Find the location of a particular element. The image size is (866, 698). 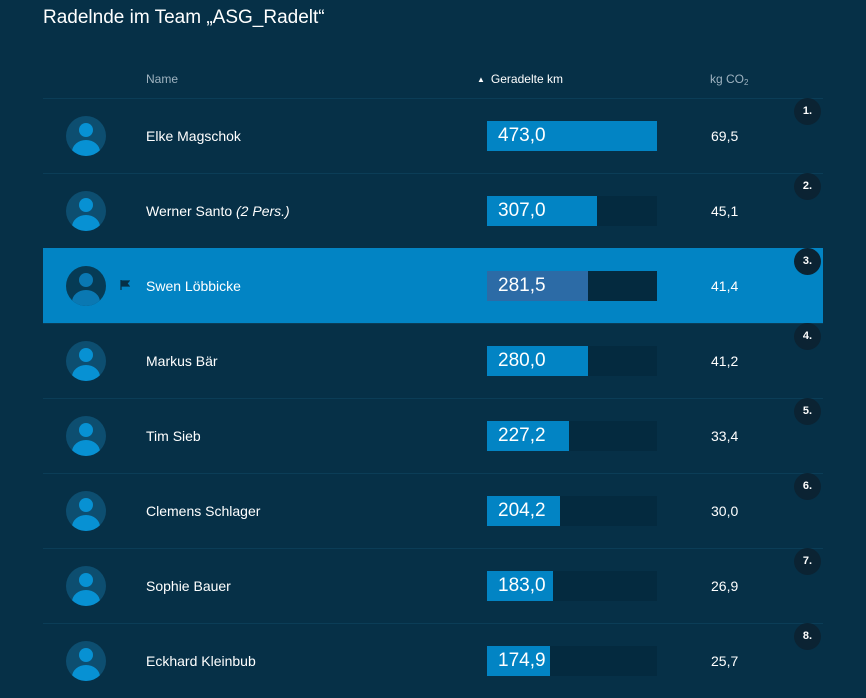

rank-badge: 6. is located at coordinates (807, 486).